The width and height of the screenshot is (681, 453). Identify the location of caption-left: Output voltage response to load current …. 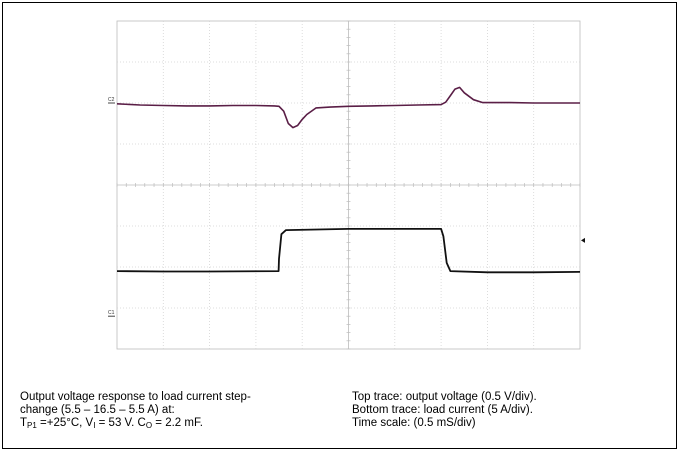
(187, 410).